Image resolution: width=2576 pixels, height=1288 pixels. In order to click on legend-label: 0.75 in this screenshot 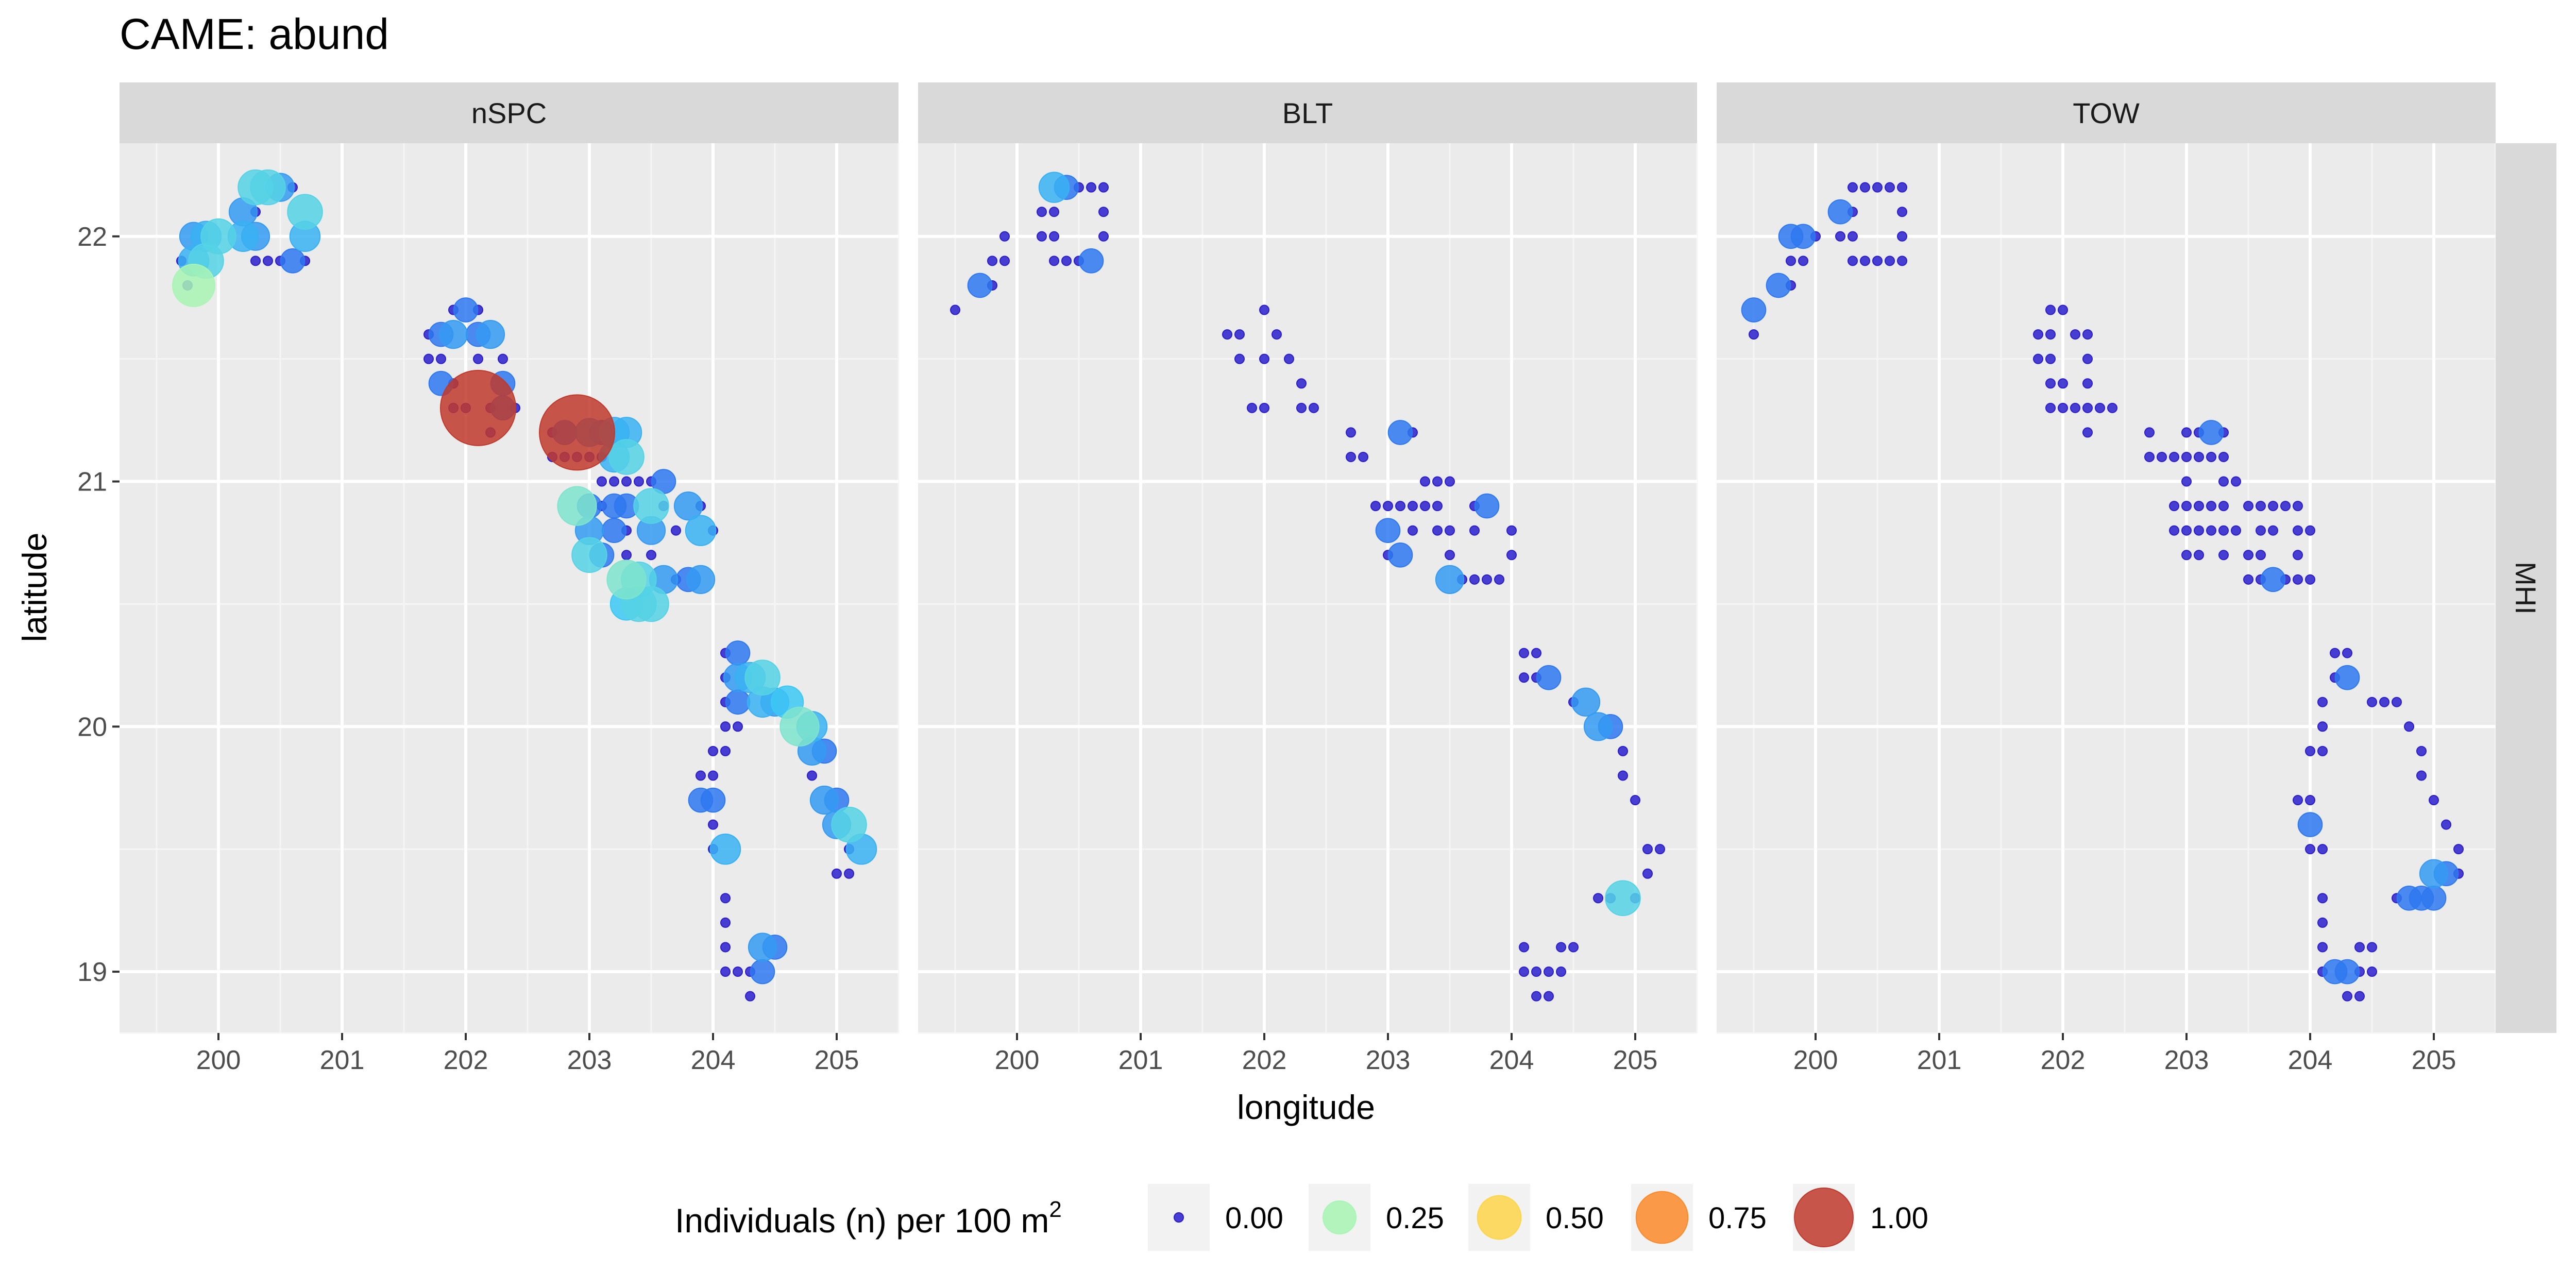, I will do `click(1737, 1218)`.